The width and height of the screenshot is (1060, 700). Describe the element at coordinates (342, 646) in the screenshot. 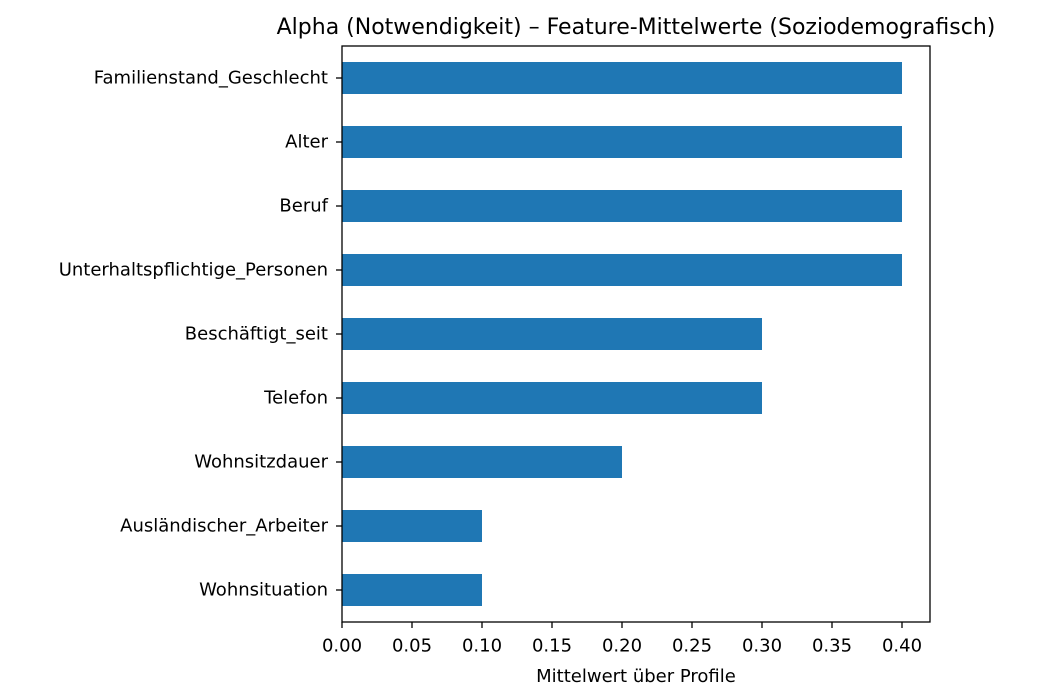

I see `x-tick-label: 0.00` at that location.